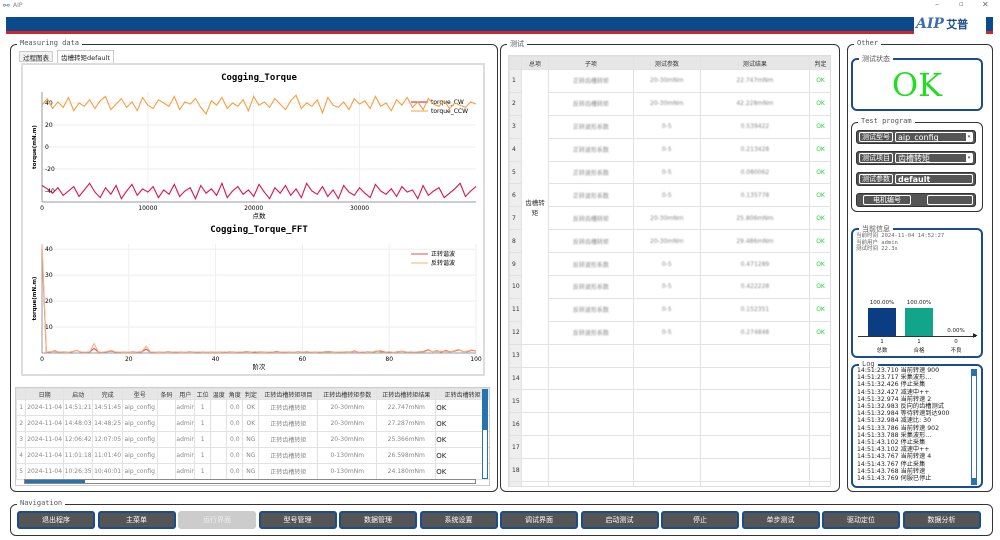 The image size is (1000, 540). I want to click on table-row: 14, so click(669, 378).